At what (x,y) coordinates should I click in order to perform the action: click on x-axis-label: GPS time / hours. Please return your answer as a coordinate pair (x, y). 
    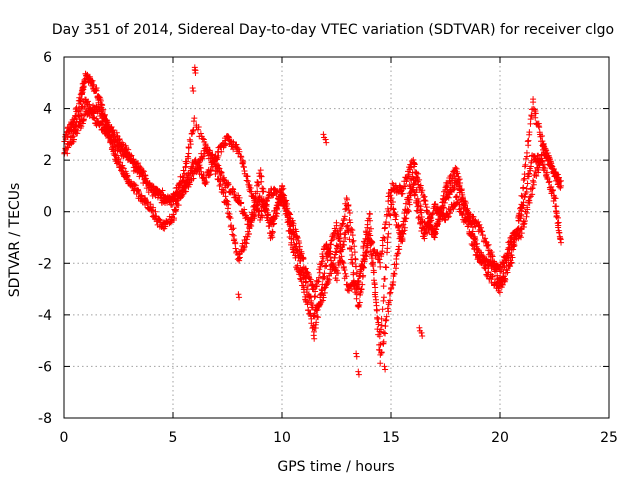
    Looking at the image, I should click on (335, 467).